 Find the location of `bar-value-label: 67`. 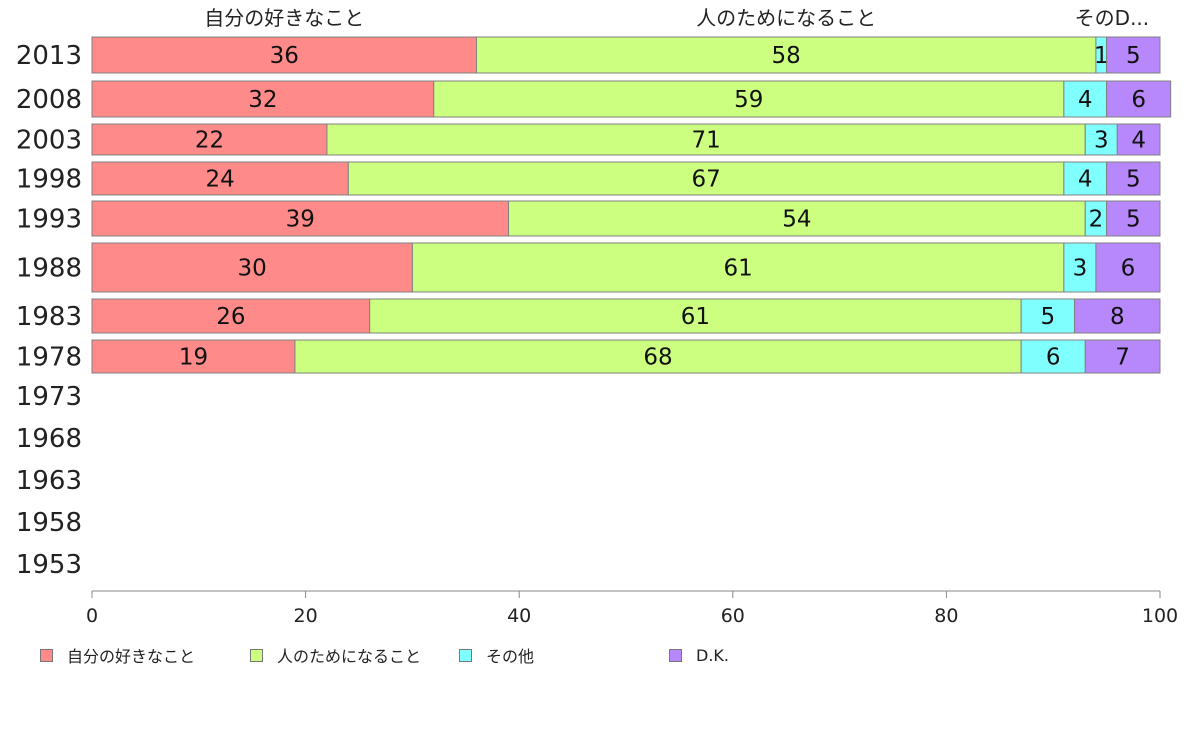

bar-value-label: 67 is located at coordinates (705, 180).